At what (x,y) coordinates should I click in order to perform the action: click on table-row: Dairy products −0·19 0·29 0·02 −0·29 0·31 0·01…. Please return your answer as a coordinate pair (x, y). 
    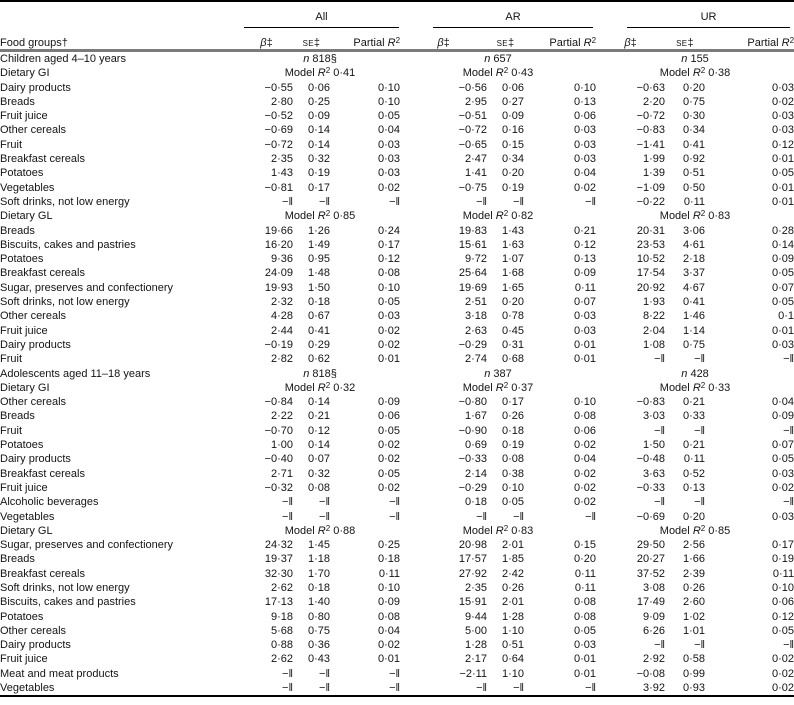
    Looking at the image, I should click on (397, 345).